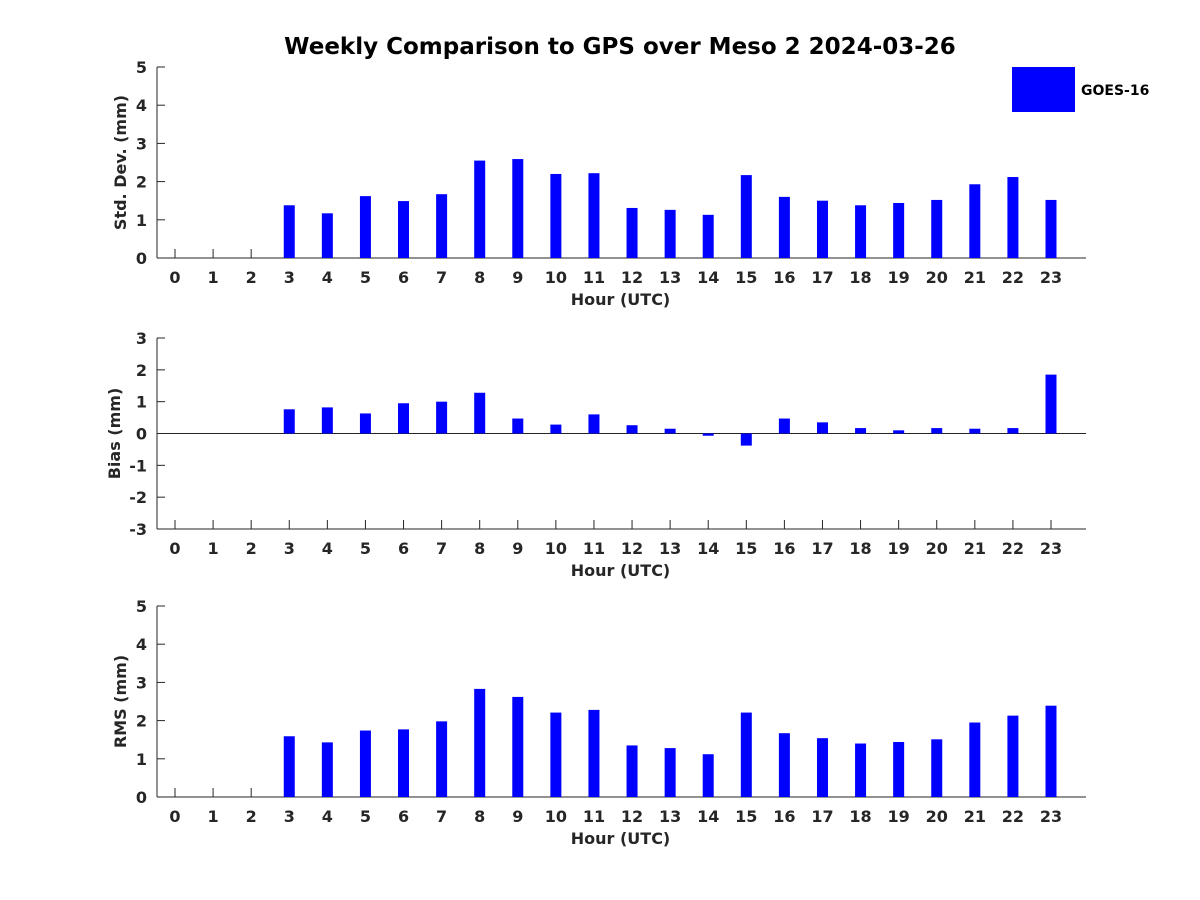 The image size is (1200, 900). What do you see at coordinates (114, 434) in the screenshot?
I see `y-axis-label: Bias (mm)` at bounding box center [114, 434].